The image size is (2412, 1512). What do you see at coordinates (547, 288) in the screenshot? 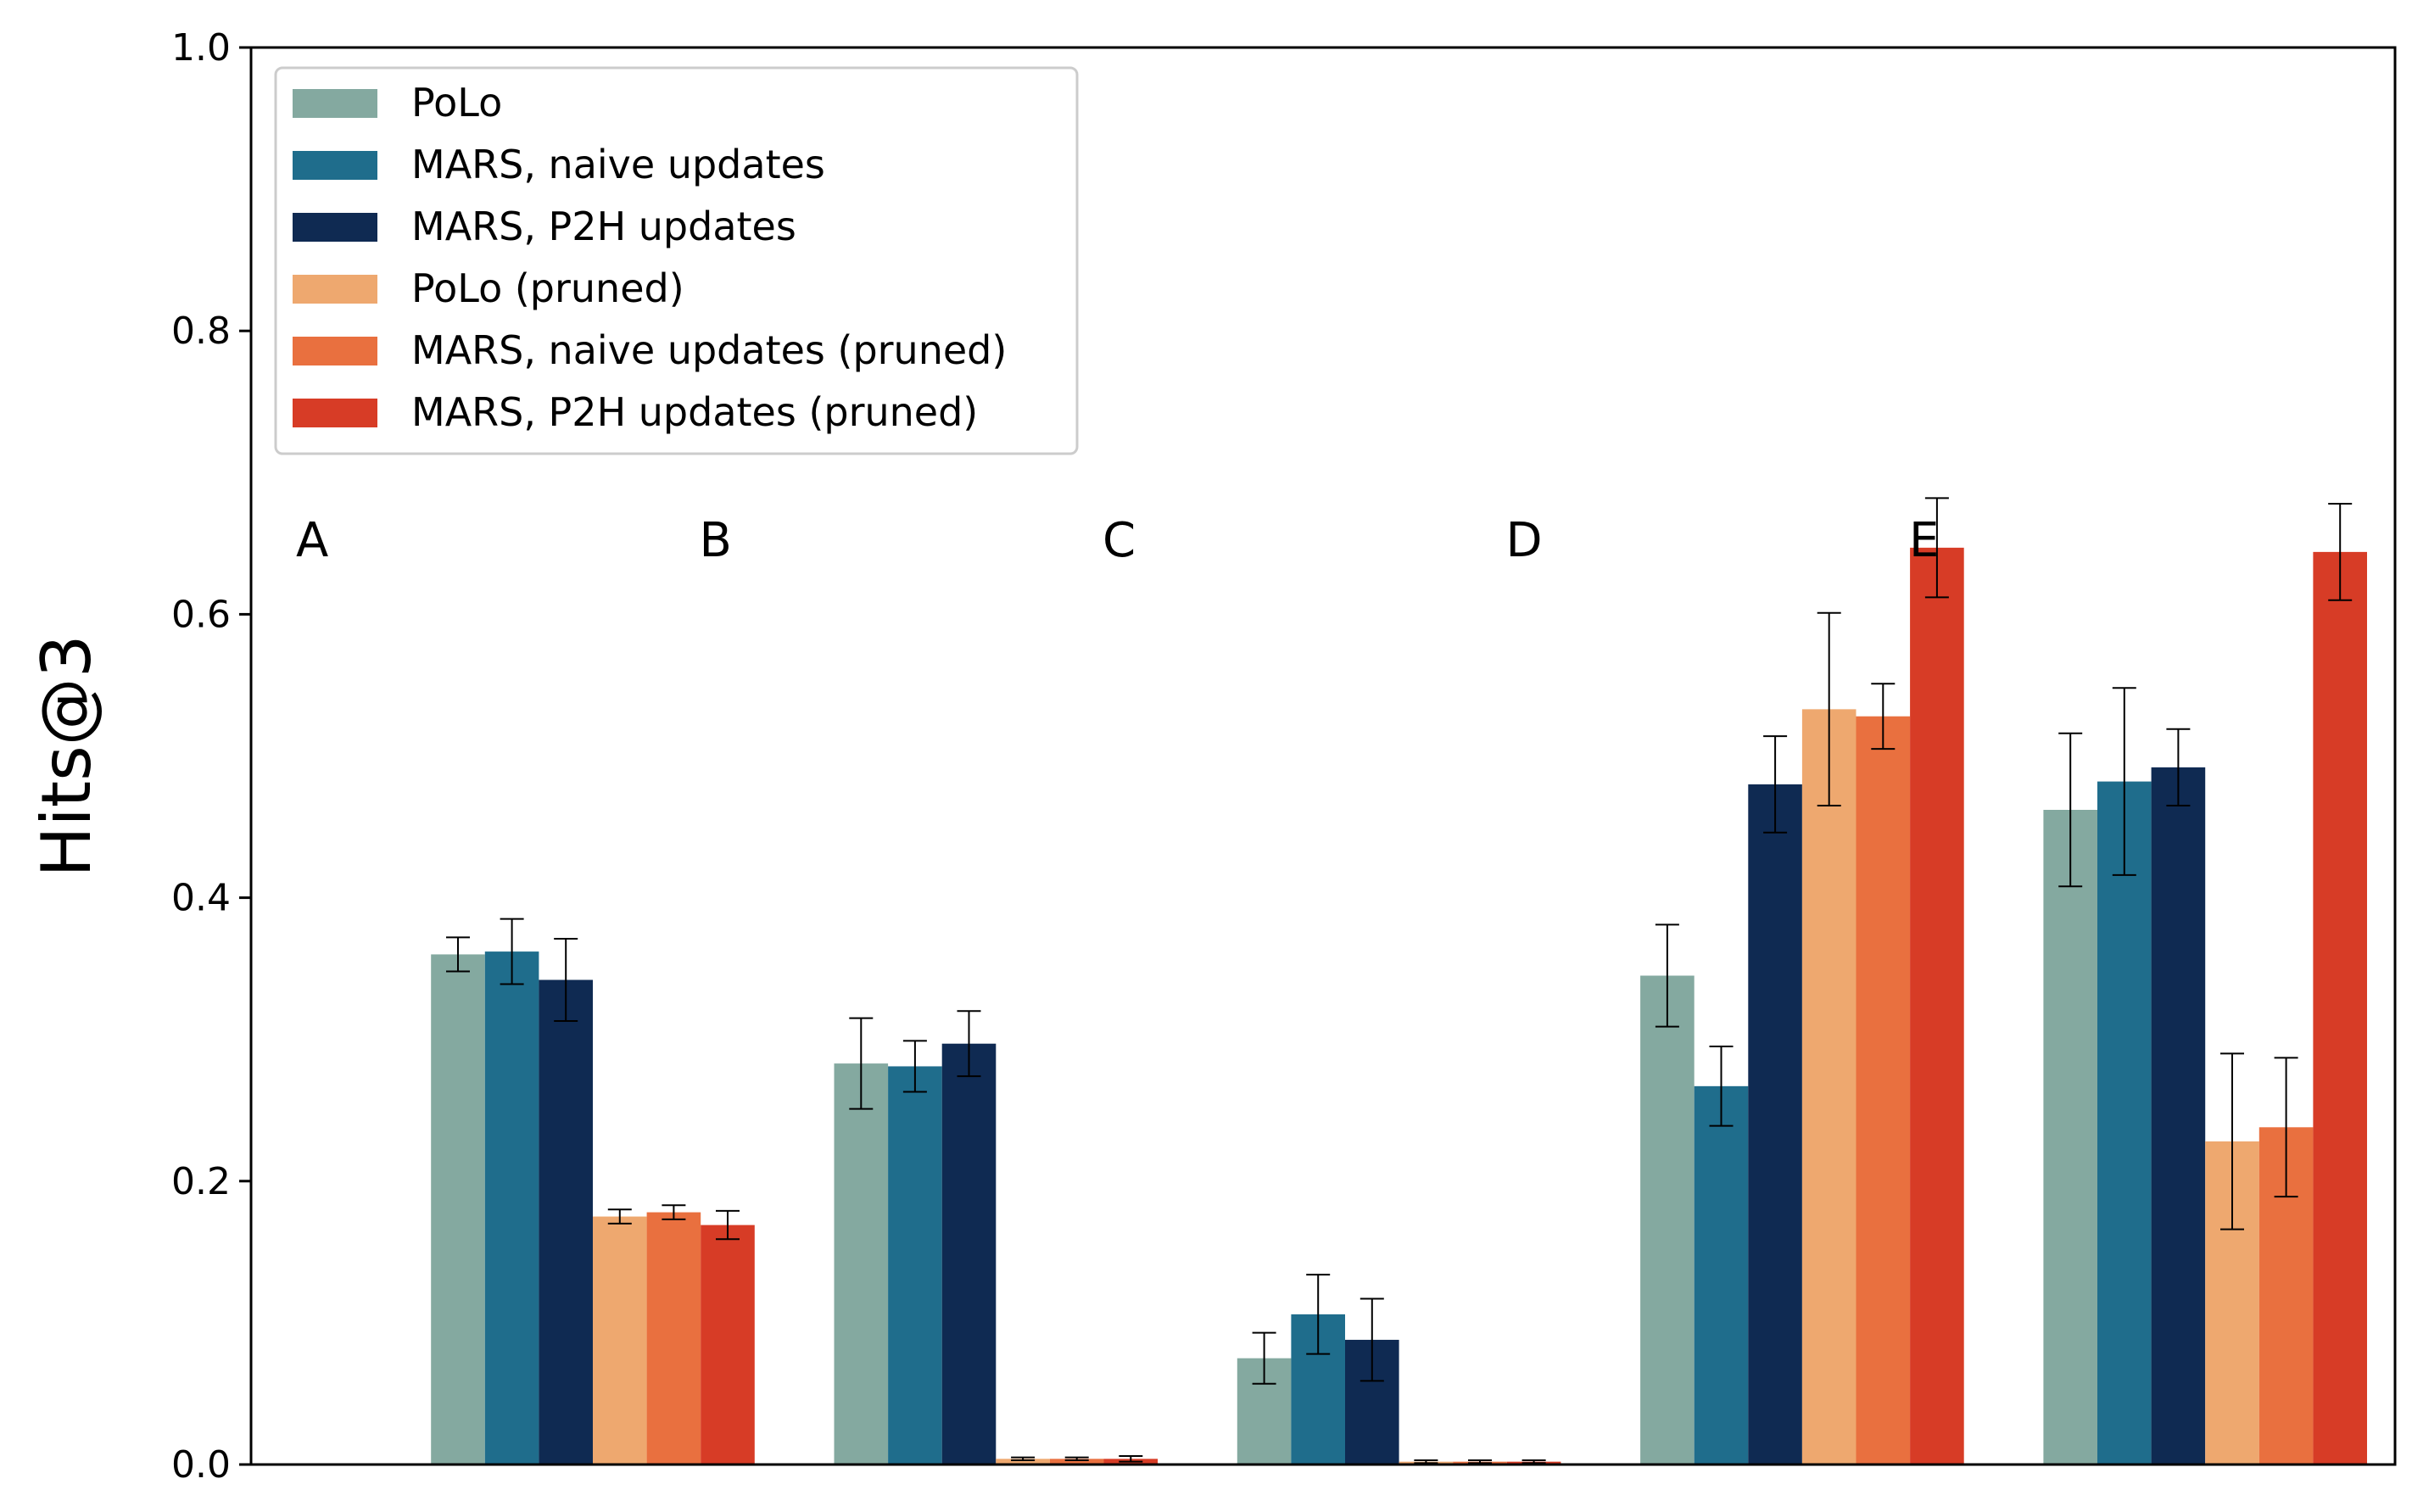
I see `legend-label: PoLo (pruned)` at bounding box center [547, 288].